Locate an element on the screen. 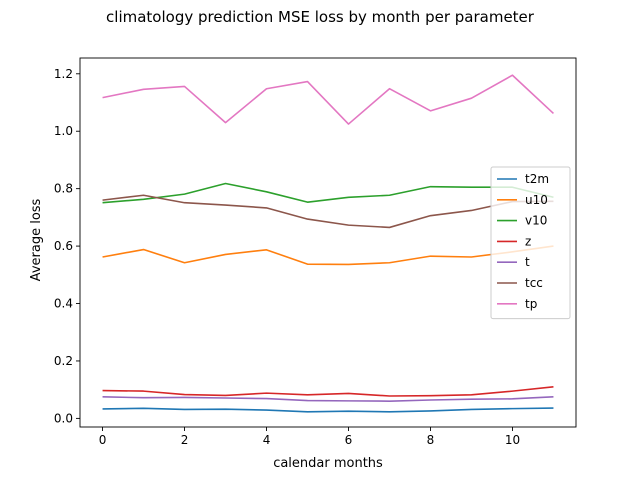  series-line-v10 is located at coordinates (328, 193).